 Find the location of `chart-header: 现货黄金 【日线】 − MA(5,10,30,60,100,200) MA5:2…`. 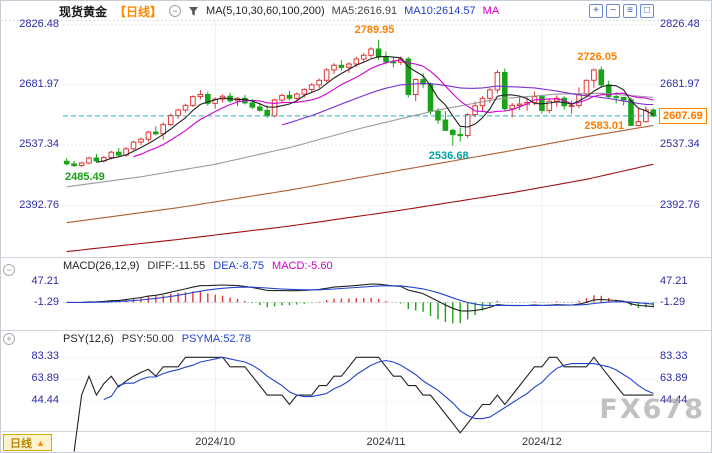

chart-header: 现货黄金 【日线】 − MA(5,10,30,60,100,200) MA5:2… is located at coordinates (279, 11).